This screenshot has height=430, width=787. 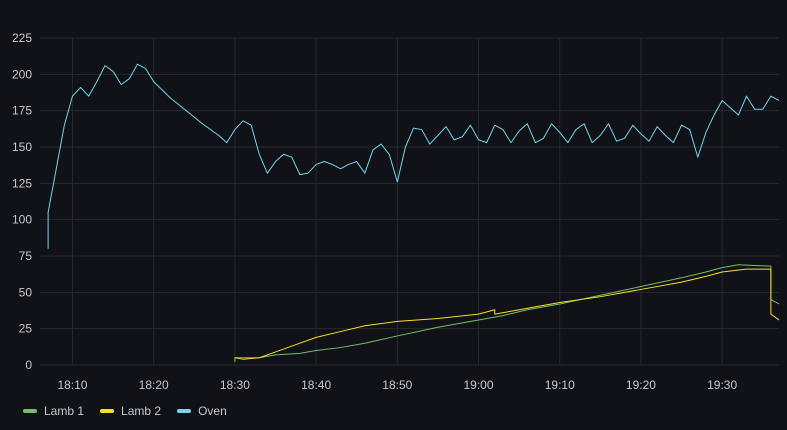 What do you see at coordinates (64, 411) in the screenshot?
I see `legend-label: Lamb 1` at bounding box center [64, 411].